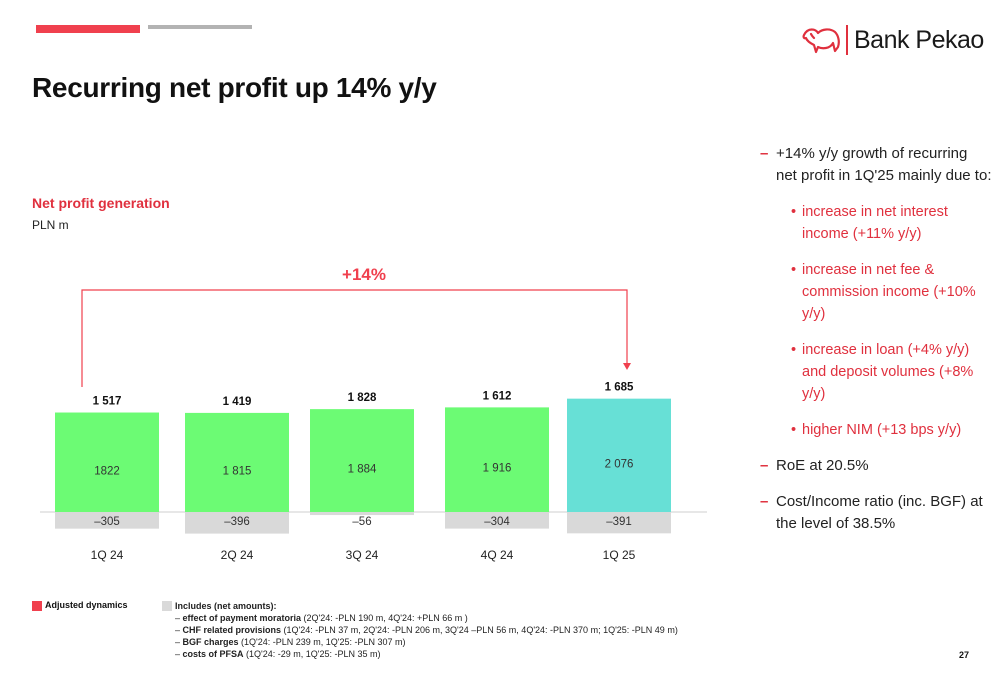  I want to click on bar-total-label: 1 828, so click(362, 398).